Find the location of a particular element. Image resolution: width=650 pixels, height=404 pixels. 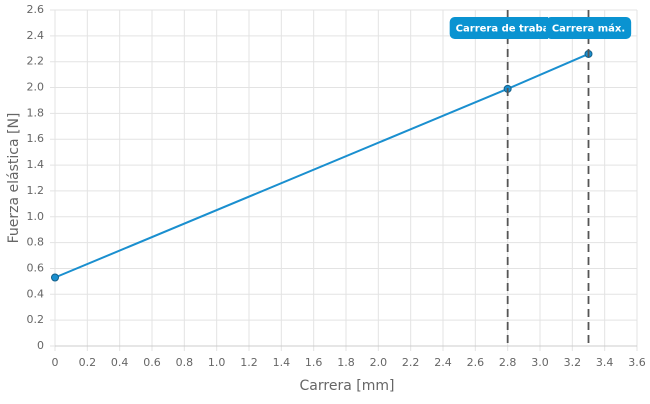

y-tick-label: 1.4 is located at coordinates (36, 164).